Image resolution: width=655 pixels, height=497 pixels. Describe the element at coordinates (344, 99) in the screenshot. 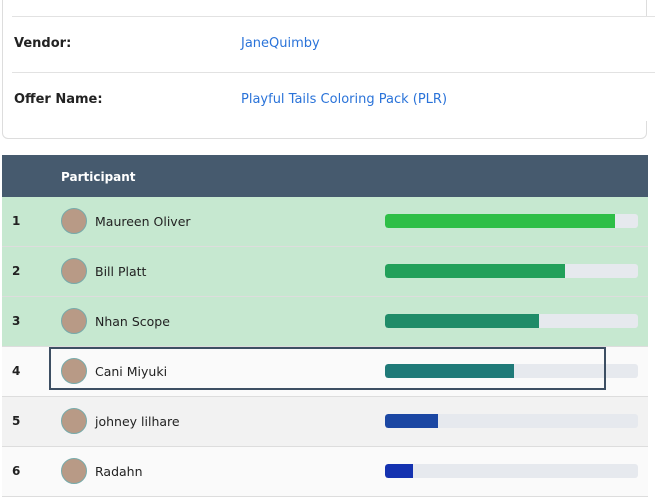

I see `detail-link: Playful Tails Coloring Pack (PLR)` at that location.